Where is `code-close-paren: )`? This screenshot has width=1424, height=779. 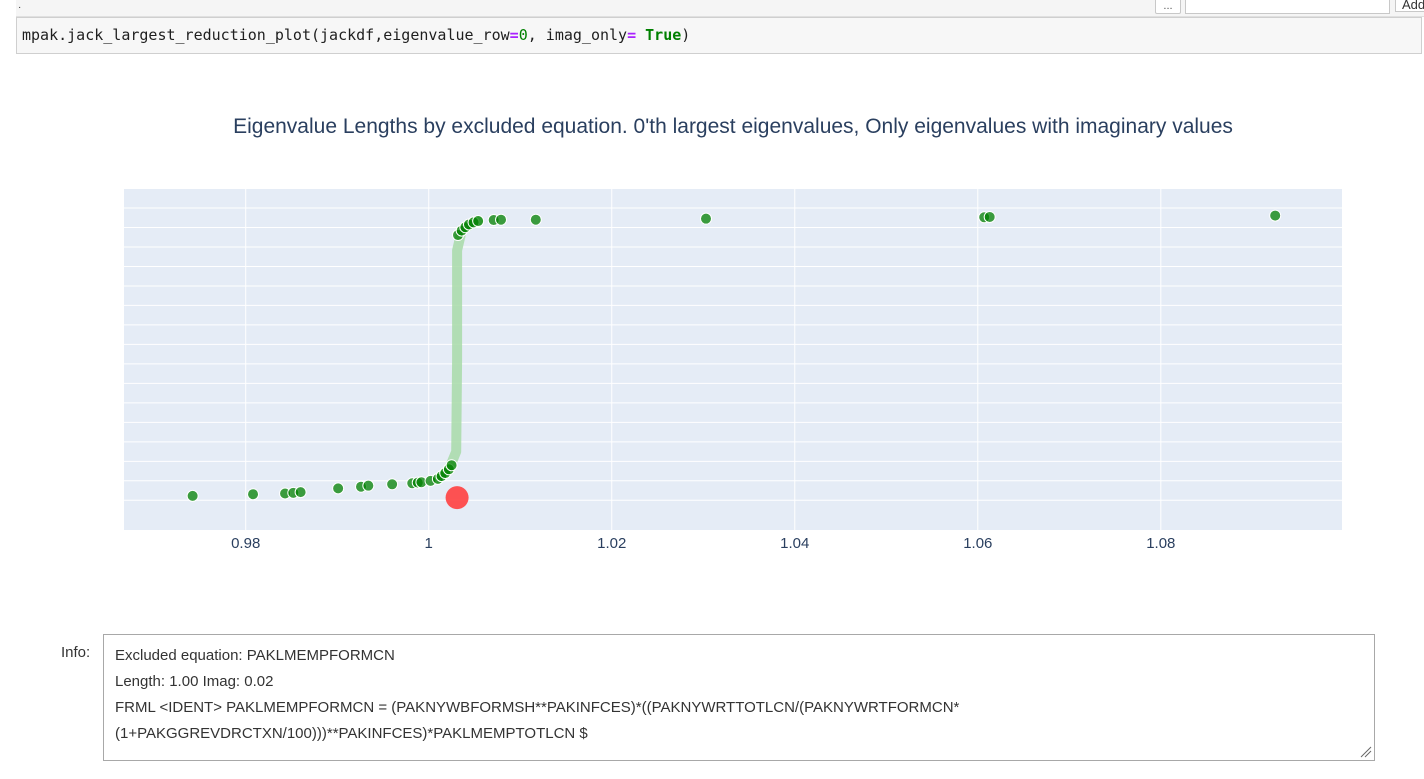
code-close-paren: ) is located at coordinates (686, 35).